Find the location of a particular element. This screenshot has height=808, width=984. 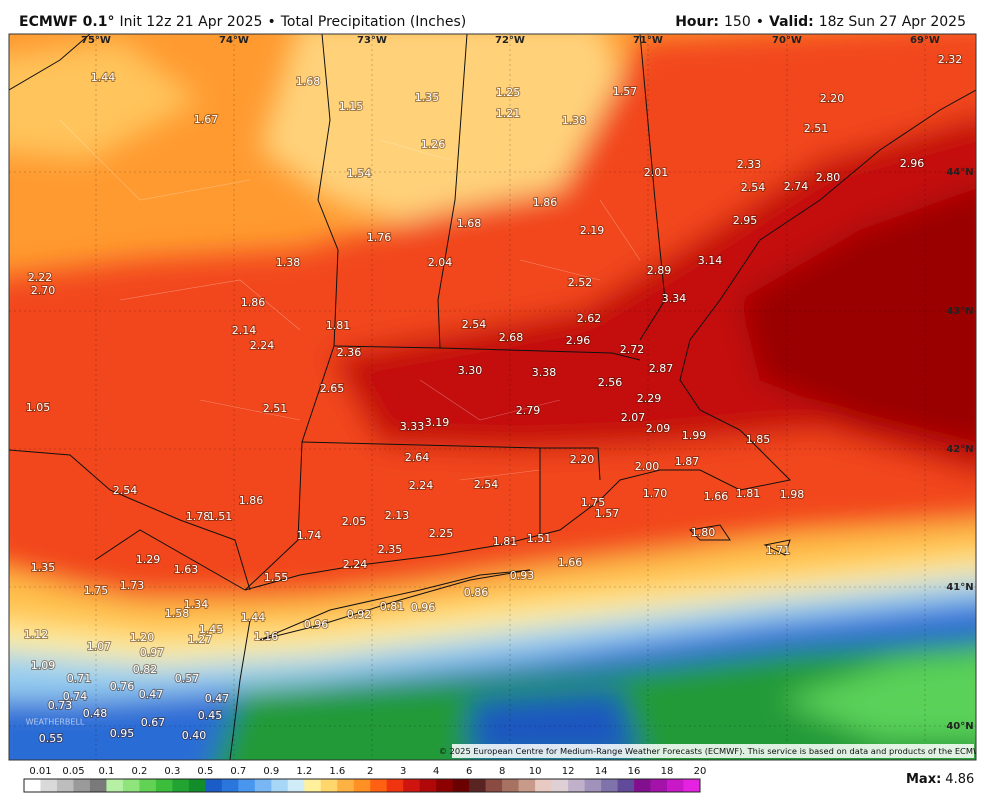

colorbar-tick-label: 8 is located at coordinates (502, 771).